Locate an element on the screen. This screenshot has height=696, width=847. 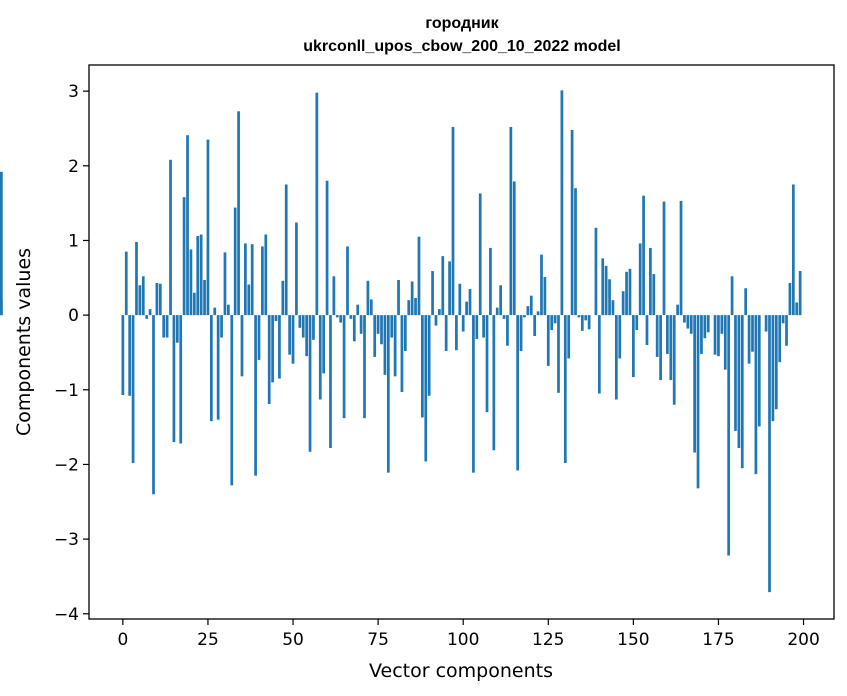
x-tick-label: 175 is located at coordinates (718, 640).